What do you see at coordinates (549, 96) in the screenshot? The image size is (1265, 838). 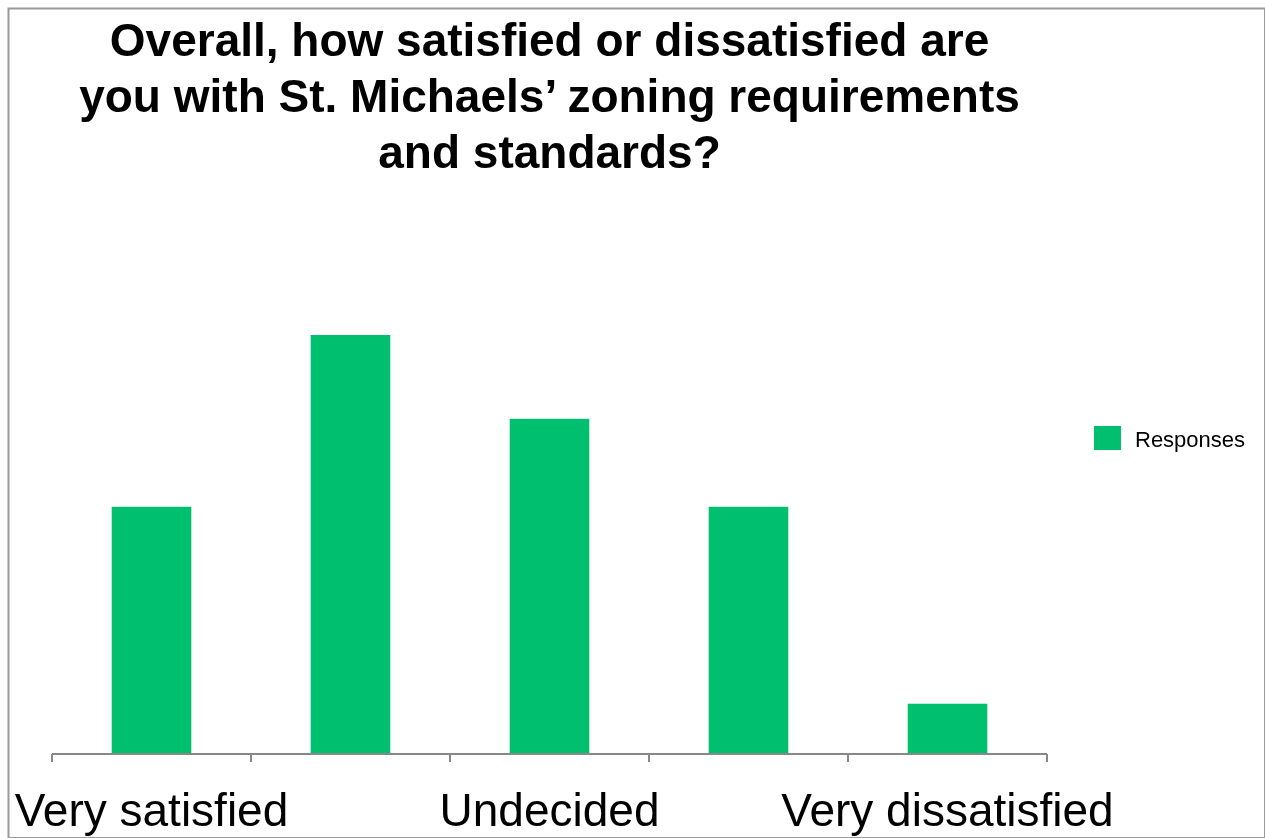 I see `chart-title: Overall, how satisfied or dissatisfied are you with St. Michaels’ zoning requirements and standards?` at bounding box center [549, 96].